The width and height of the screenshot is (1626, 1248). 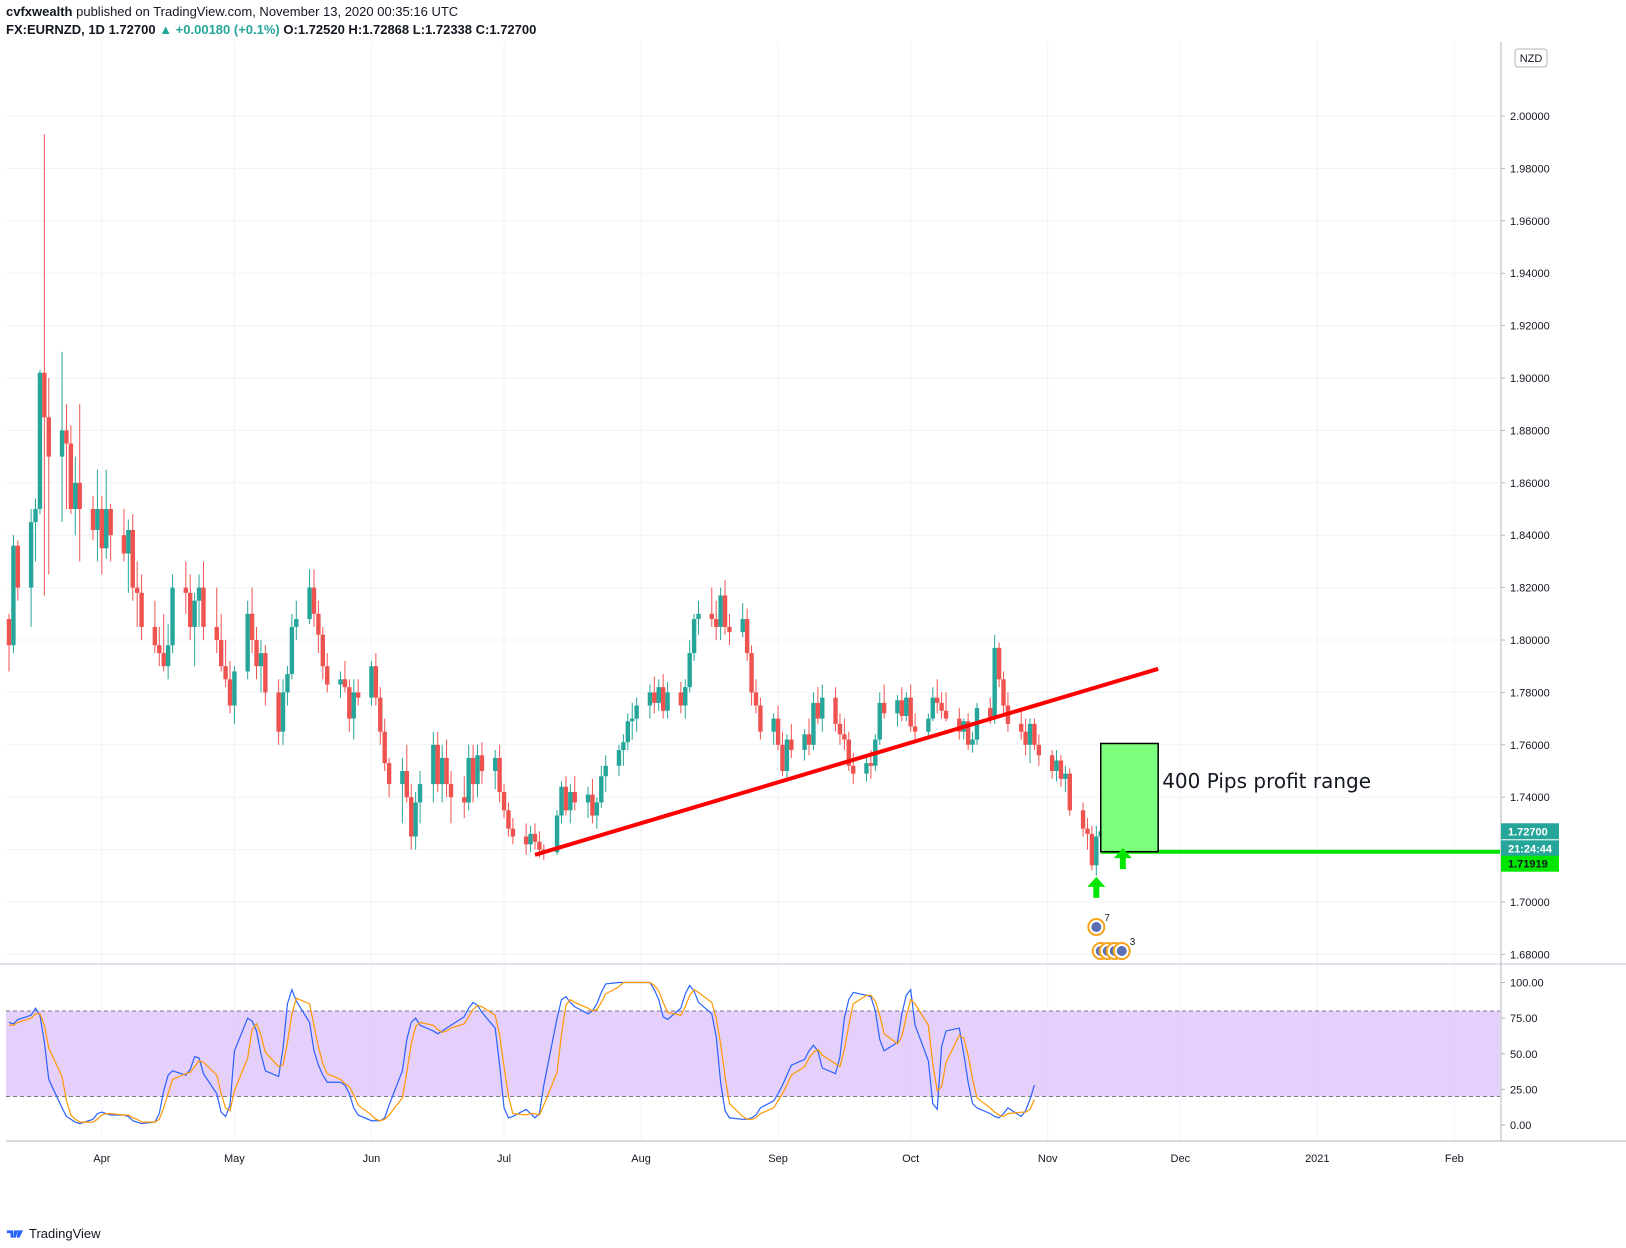 What do you see at coordinates (101, 1159) in the screenshot?
I see `time-tick-label: Apr` at bounding box center [101, 1159].